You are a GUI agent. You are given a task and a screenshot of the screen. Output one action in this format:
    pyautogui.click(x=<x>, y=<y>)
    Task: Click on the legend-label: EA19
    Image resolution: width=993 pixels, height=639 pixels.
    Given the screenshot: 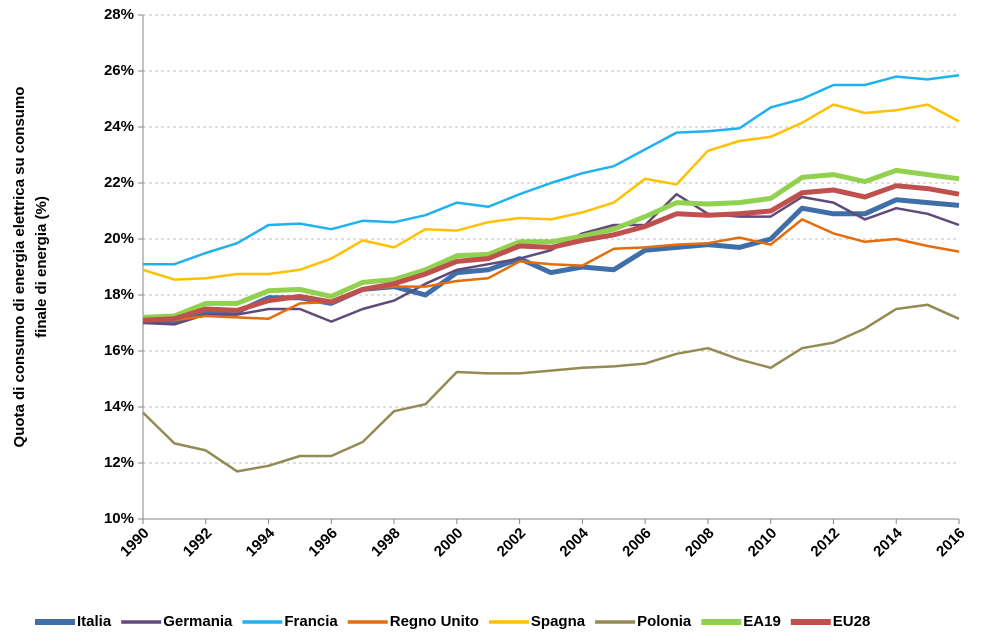 What is the action you would take?
    pyautogui.click(x=762, y=621)
    